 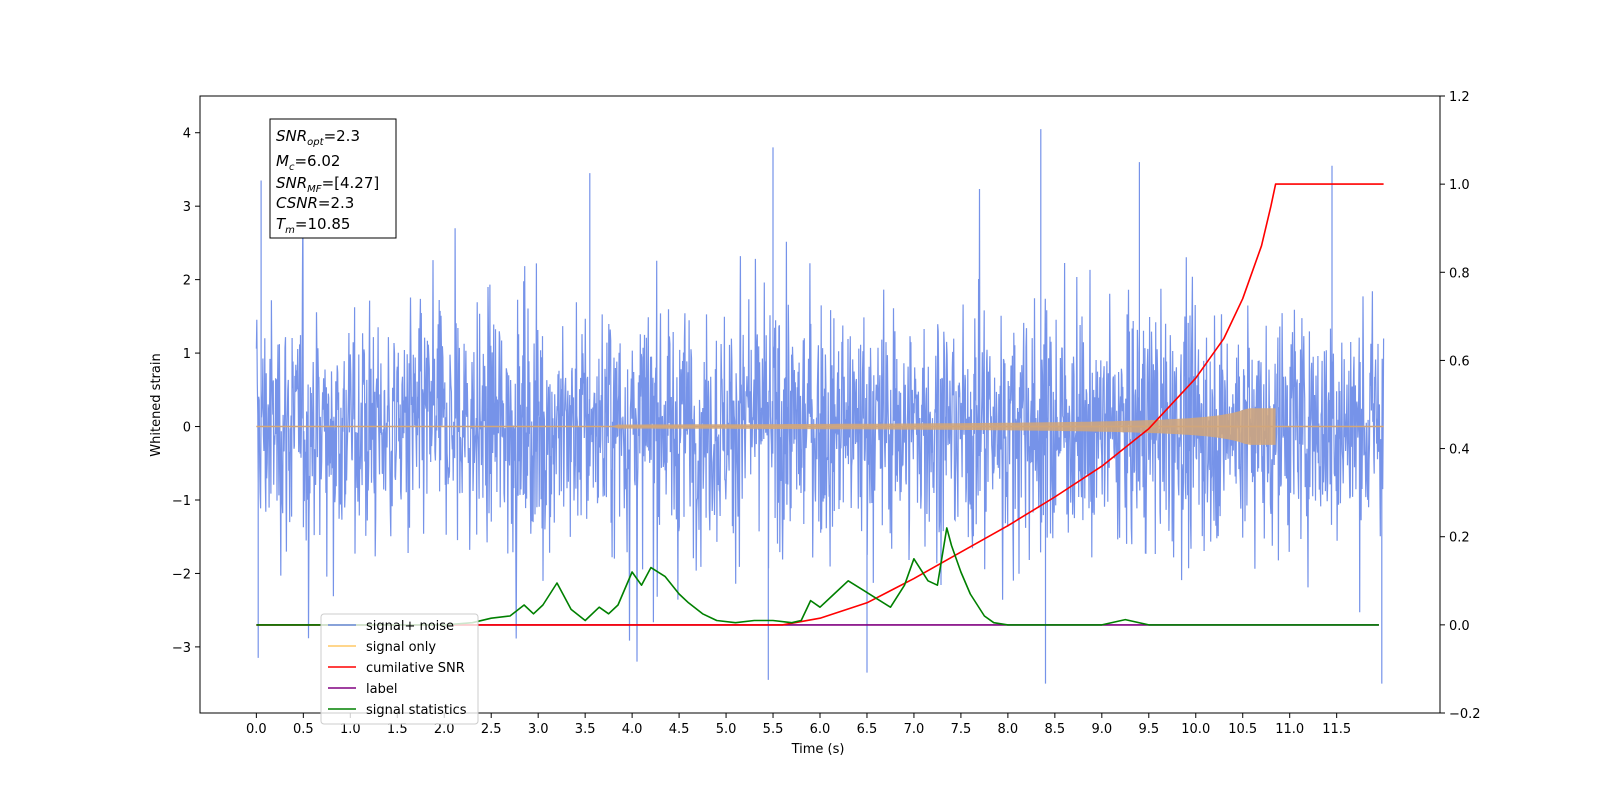 I want to click on info-snr-mf-value: =[4.27], so click(x=351, y=183).